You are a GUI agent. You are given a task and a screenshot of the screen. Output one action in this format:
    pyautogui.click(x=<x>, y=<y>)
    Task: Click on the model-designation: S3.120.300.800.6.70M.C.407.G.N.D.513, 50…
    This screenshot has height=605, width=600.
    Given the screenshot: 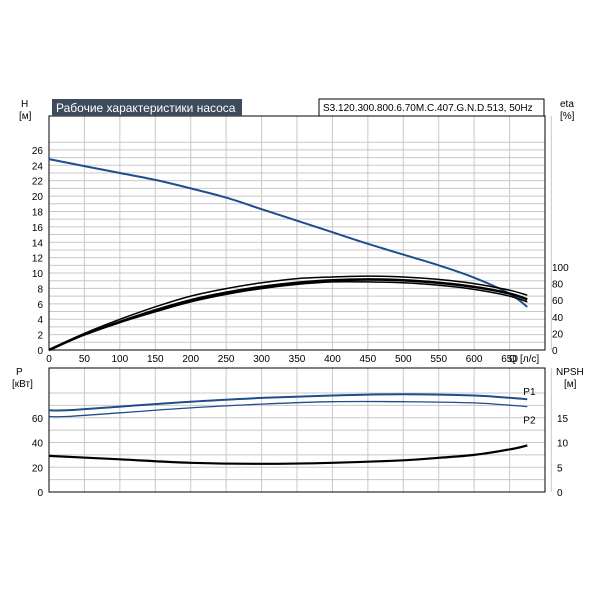 What is the action you would take?
    pyautogui.click(x=428, y=108)
    